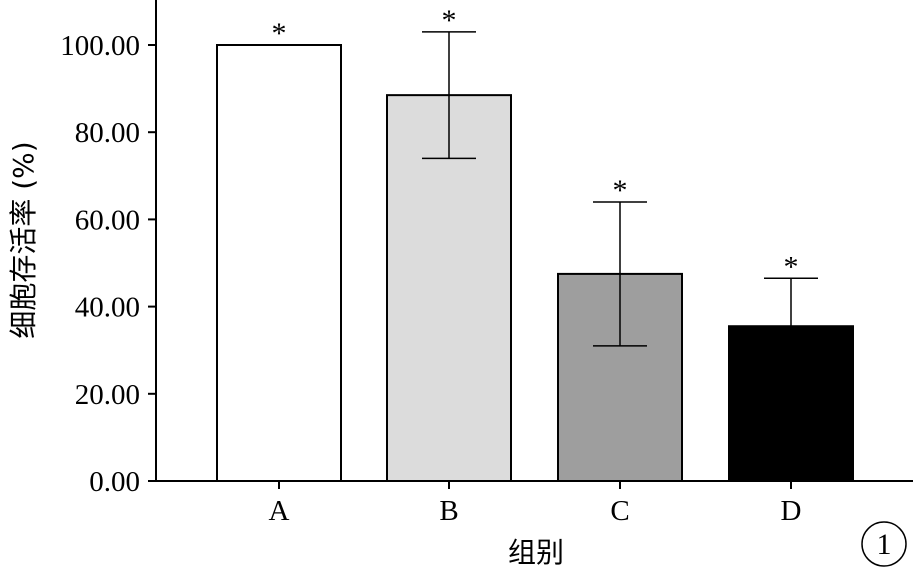 This screenshot has width=913, height=568. Describe the element at coordinates (536, 552) in the screenshot. I see `x-axis-title: 组别` at that location.